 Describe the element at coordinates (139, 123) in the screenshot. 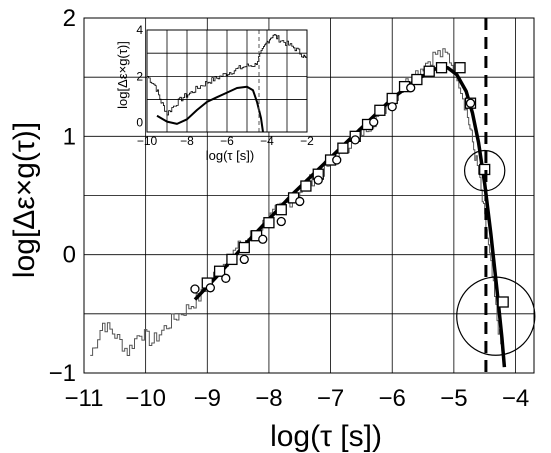

I see `inset-y-tick-label: 0` at that location.